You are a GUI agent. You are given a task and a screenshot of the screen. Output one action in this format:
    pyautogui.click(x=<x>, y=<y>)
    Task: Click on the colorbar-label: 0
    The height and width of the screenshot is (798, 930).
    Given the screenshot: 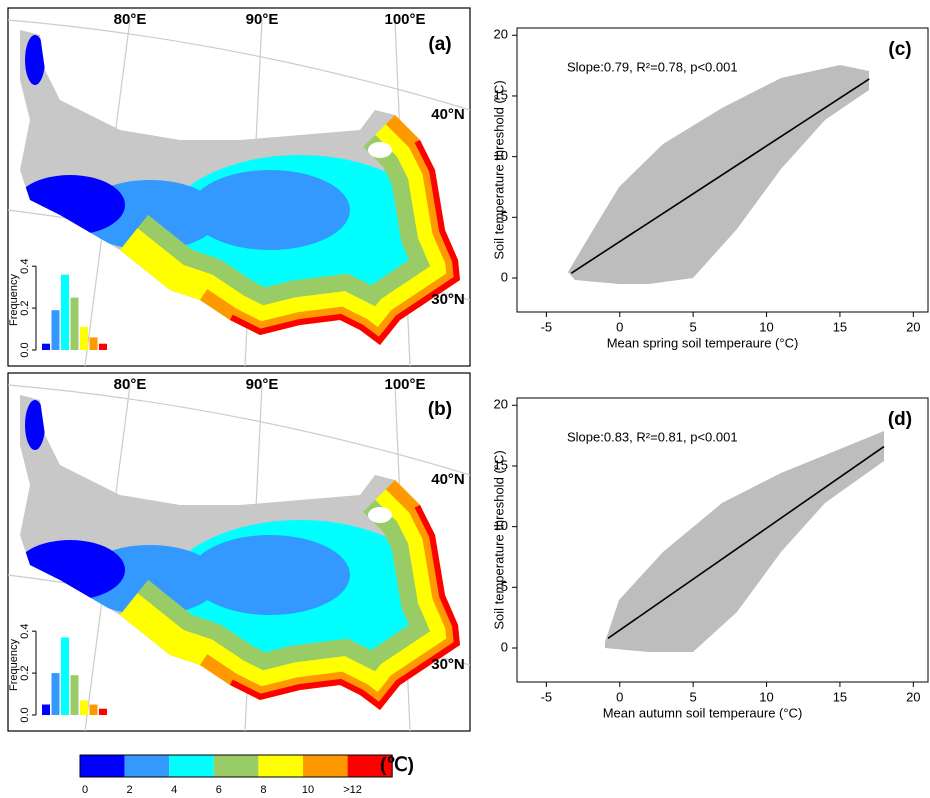 What is the action you would take?
    pyautogui.click(x=85, y=790)
    